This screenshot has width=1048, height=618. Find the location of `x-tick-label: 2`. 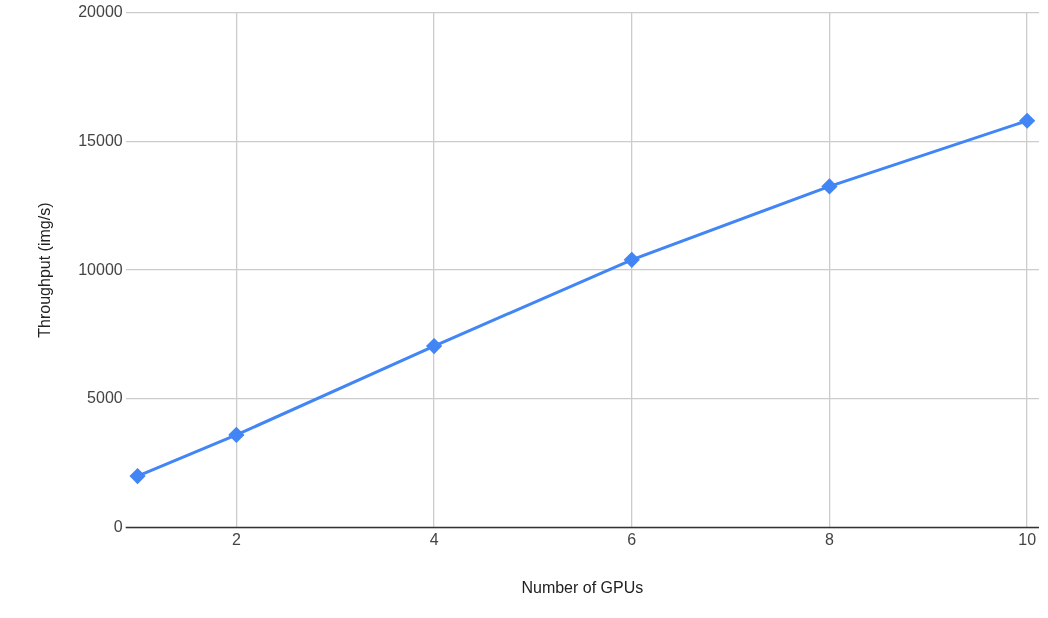

x-tick-label: 2 is located at coordinates (236, 539).